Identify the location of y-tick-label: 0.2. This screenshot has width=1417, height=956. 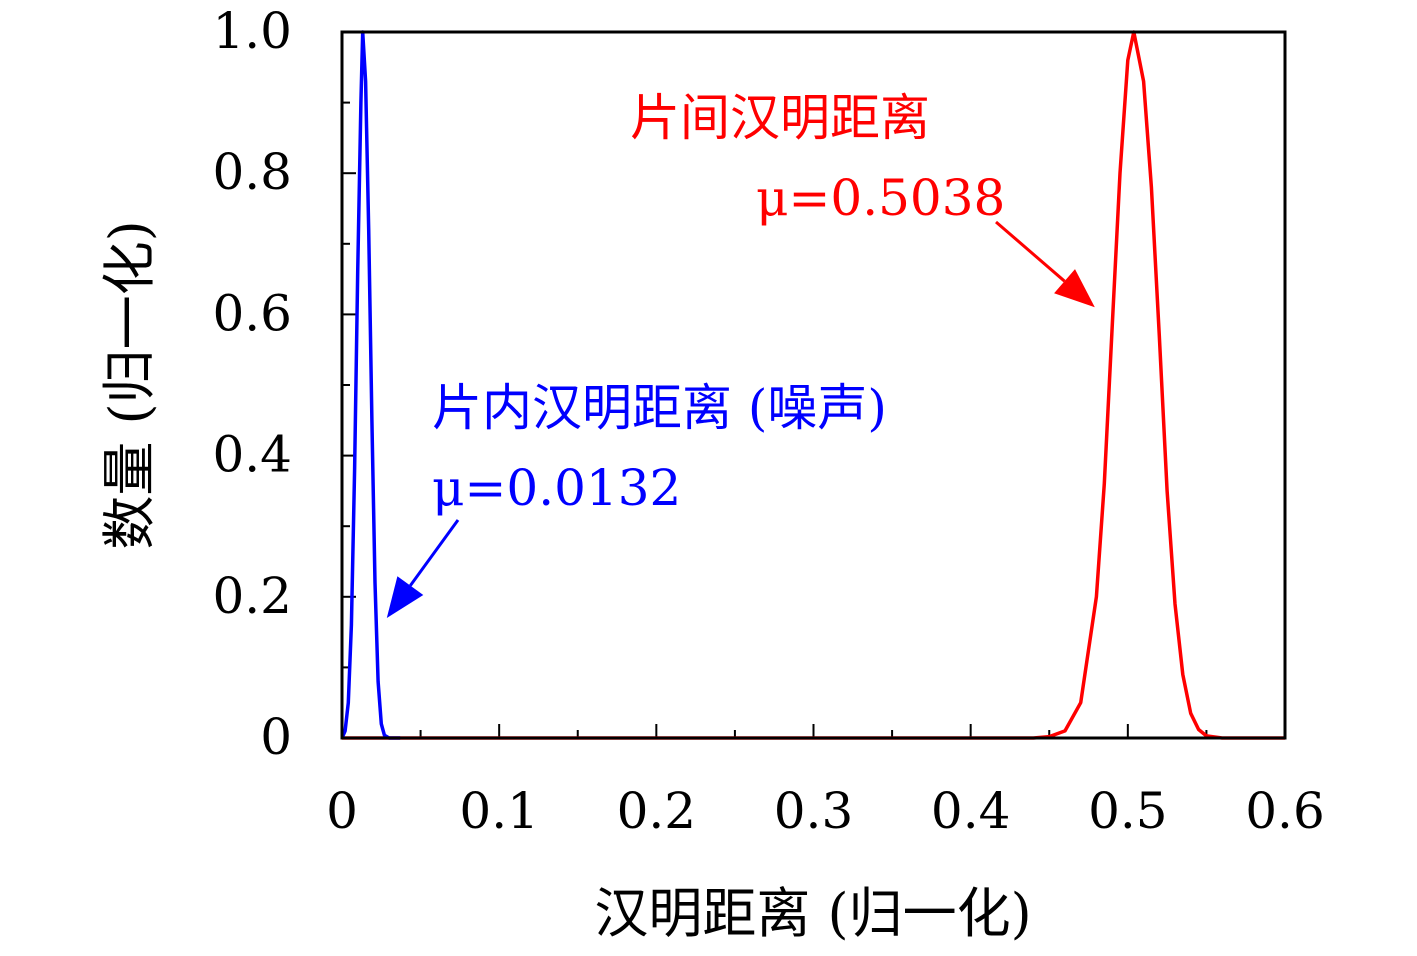
(252, 596).